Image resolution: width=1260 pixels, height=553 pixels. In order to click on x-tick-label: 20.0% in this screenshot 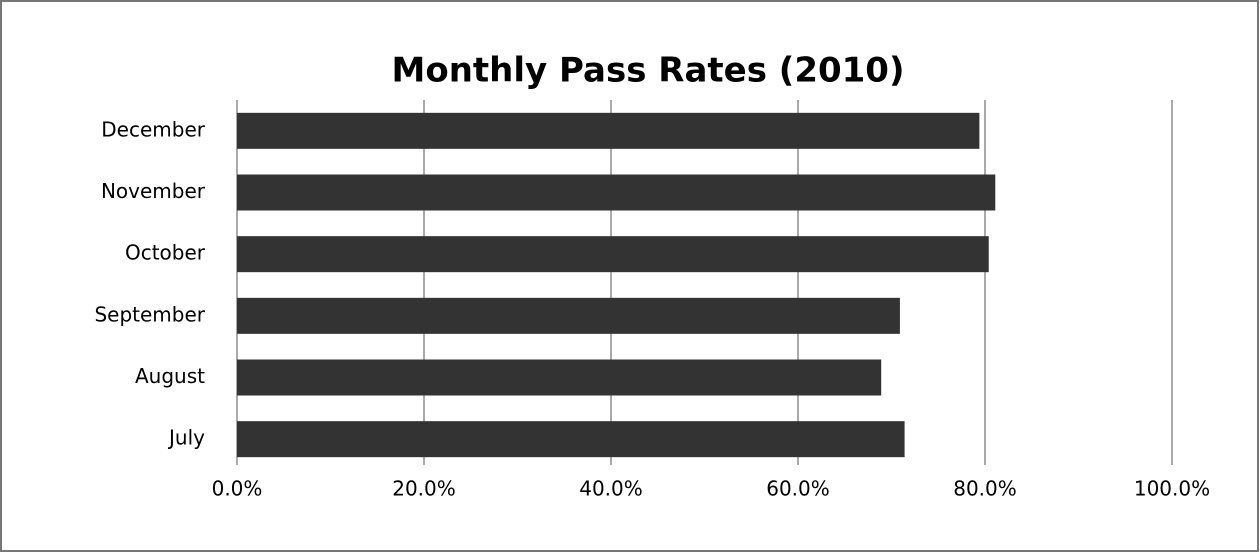, I will do `click(424, 489)`.